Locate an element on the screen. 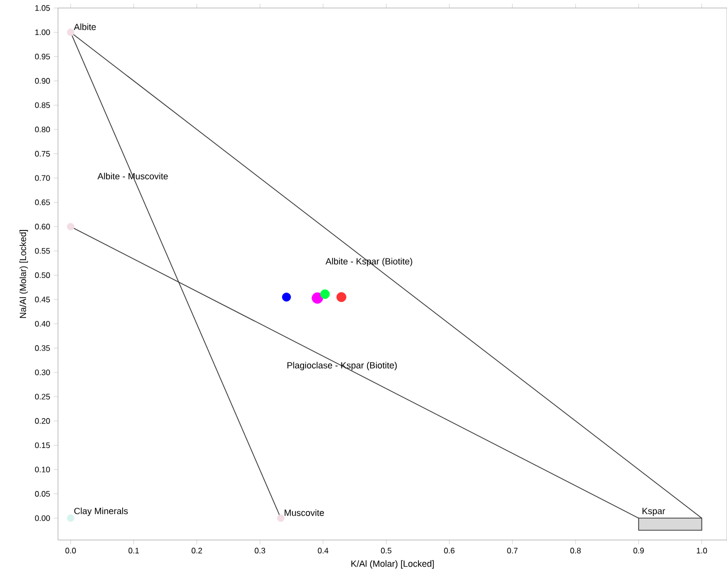 The height and width of the screenshot is (581, 727). y-axis-title: Na/Al (Molar) [Locked] is located at coordinates (24, 274).